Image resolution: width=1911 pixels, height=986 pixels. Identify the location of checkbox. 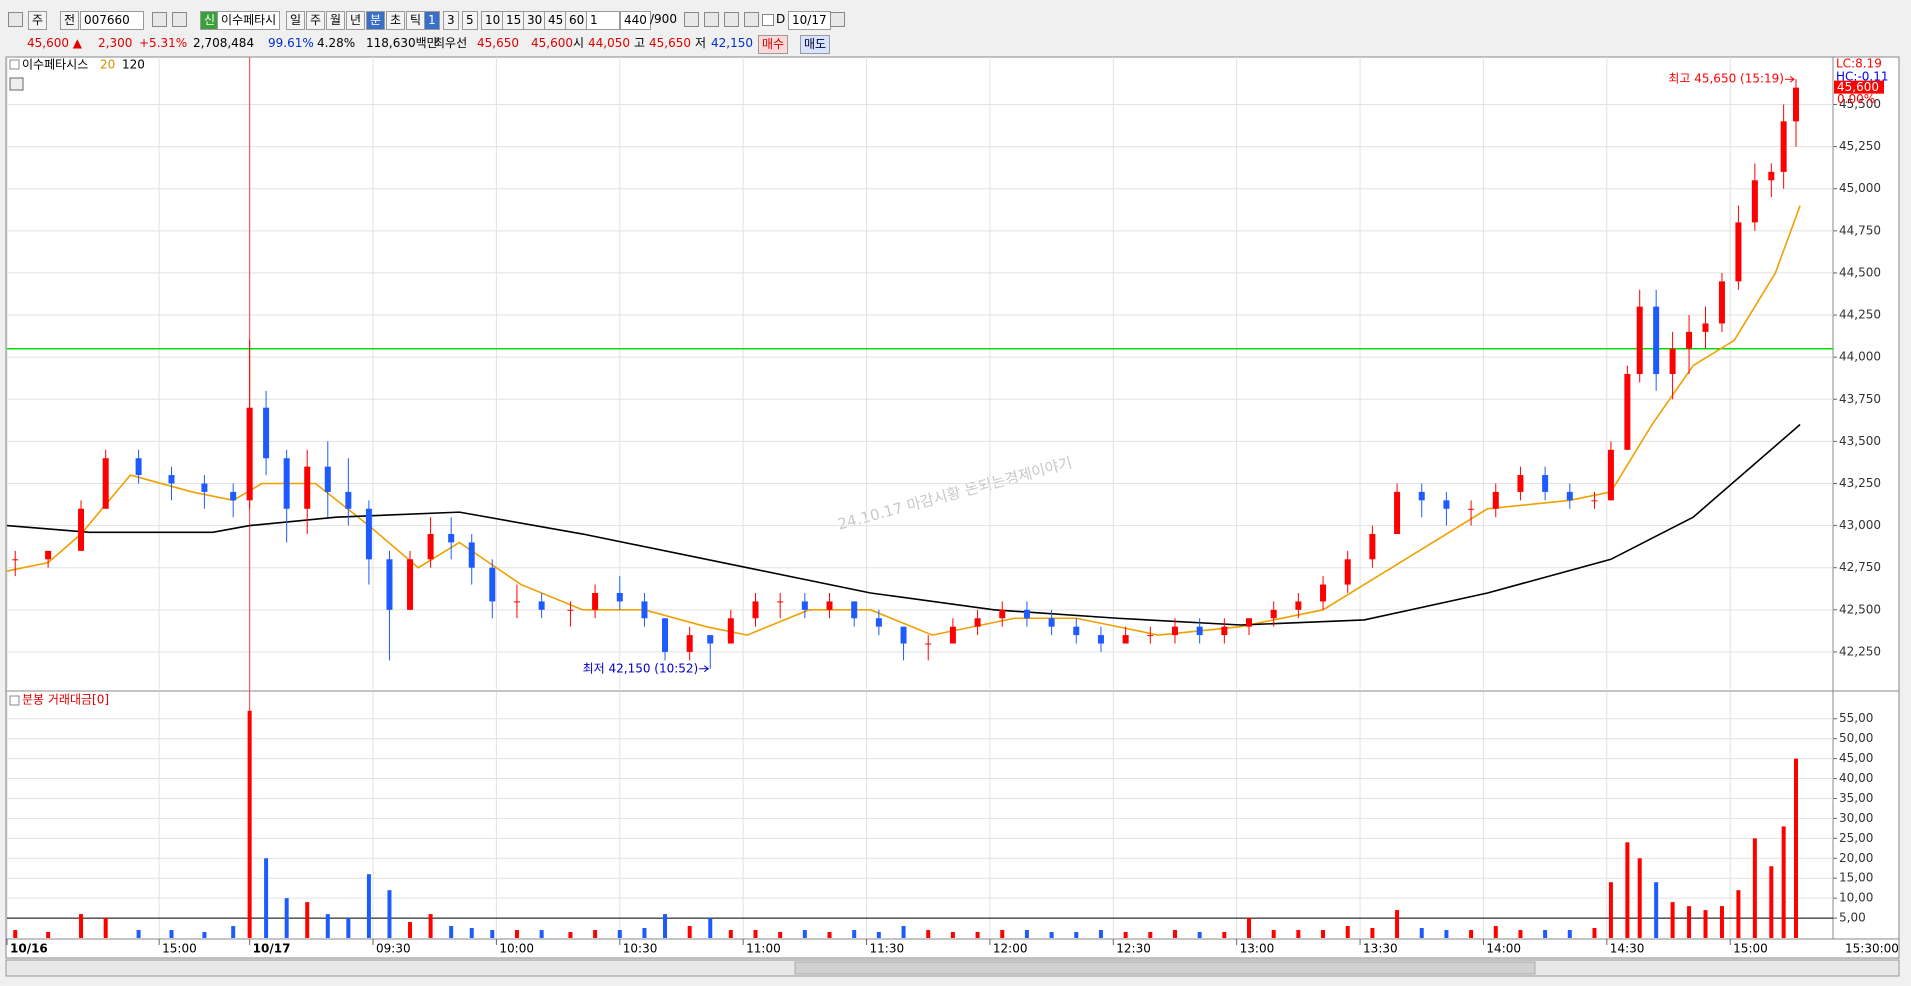
(768, 20).